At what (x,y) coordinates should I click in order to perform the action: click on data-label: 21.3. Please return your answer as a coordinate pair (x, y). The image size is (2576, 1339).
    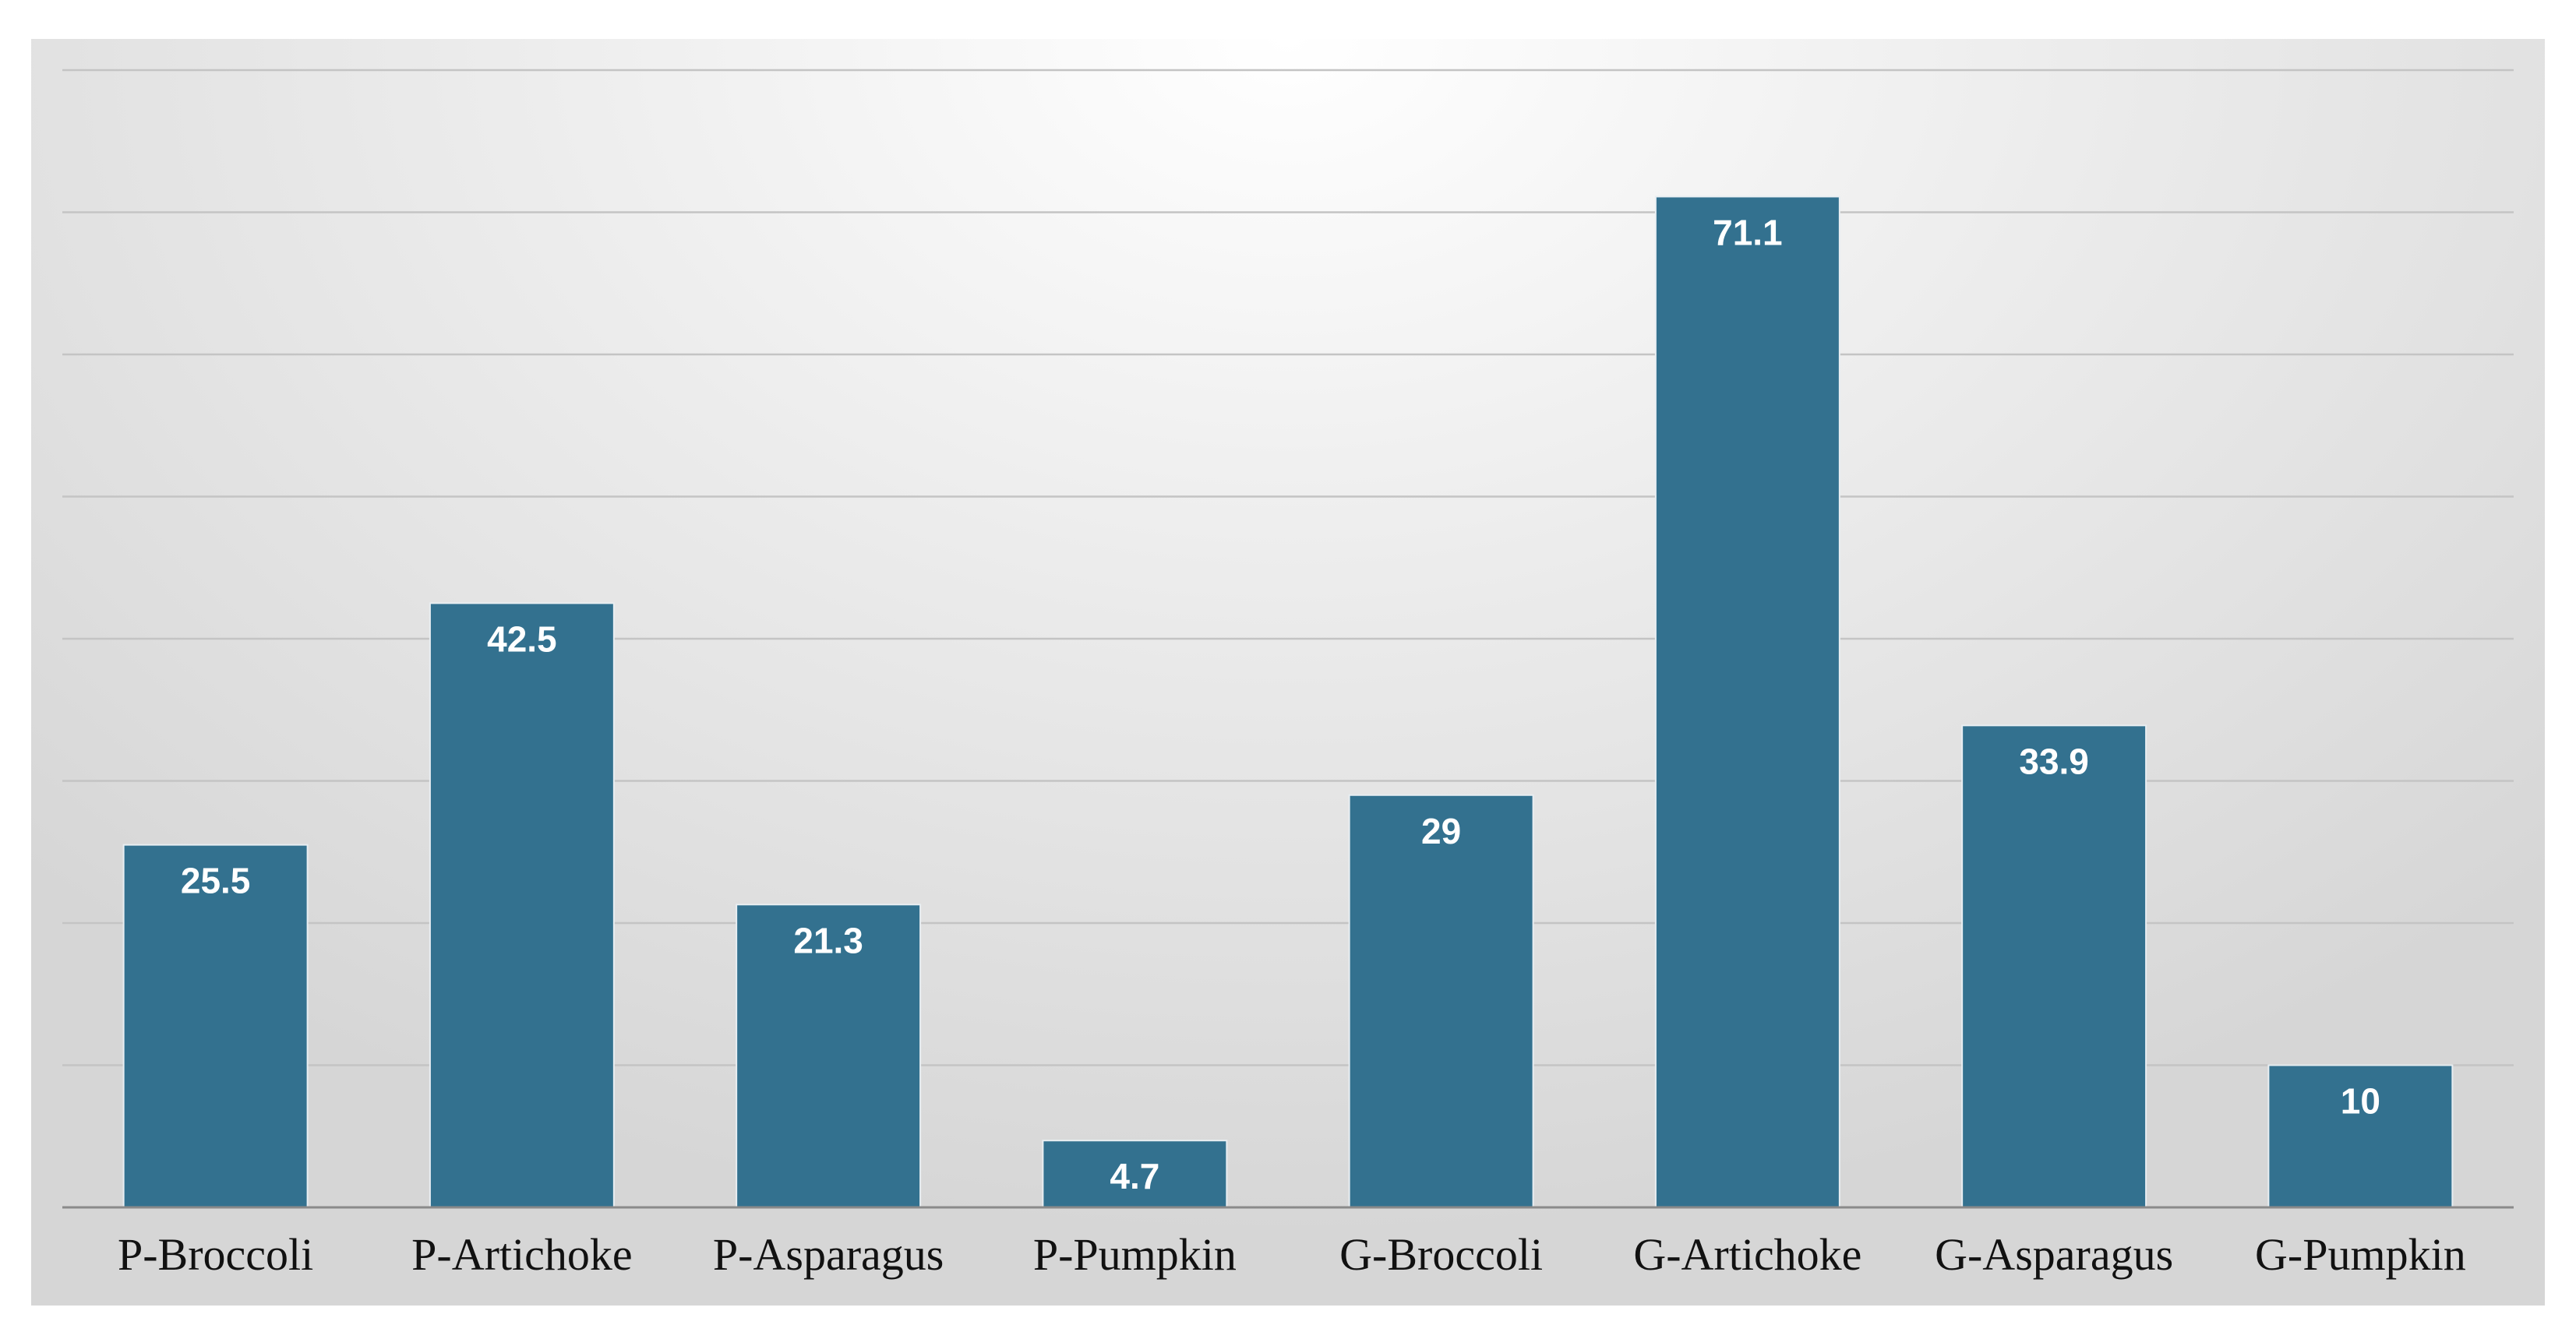
    Looking at the image, I should click on (828, 940).